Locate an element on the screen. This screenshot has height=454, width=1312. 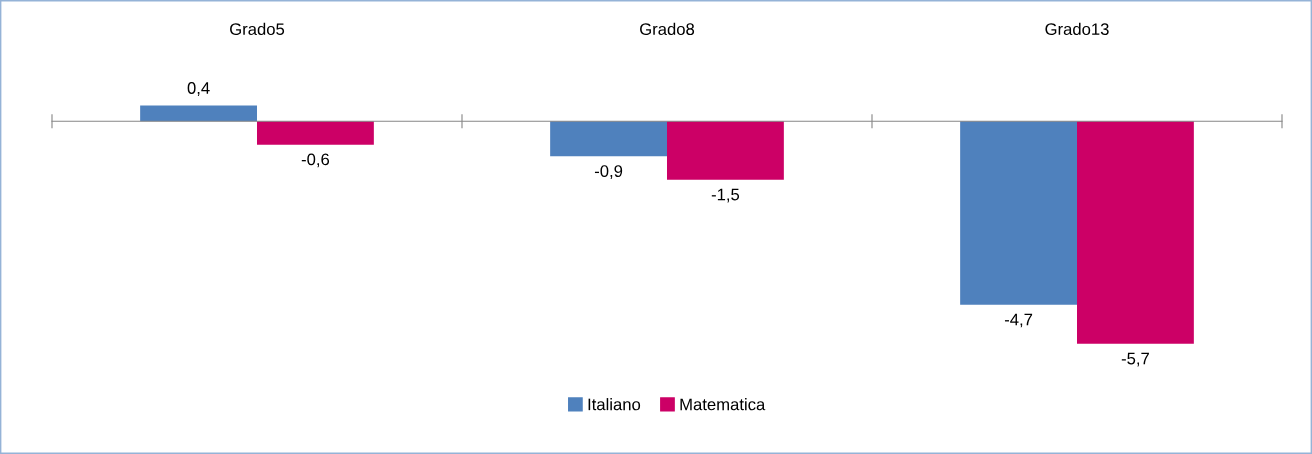
x-tick-label: Grado8 is located at coordinates (667, 29).